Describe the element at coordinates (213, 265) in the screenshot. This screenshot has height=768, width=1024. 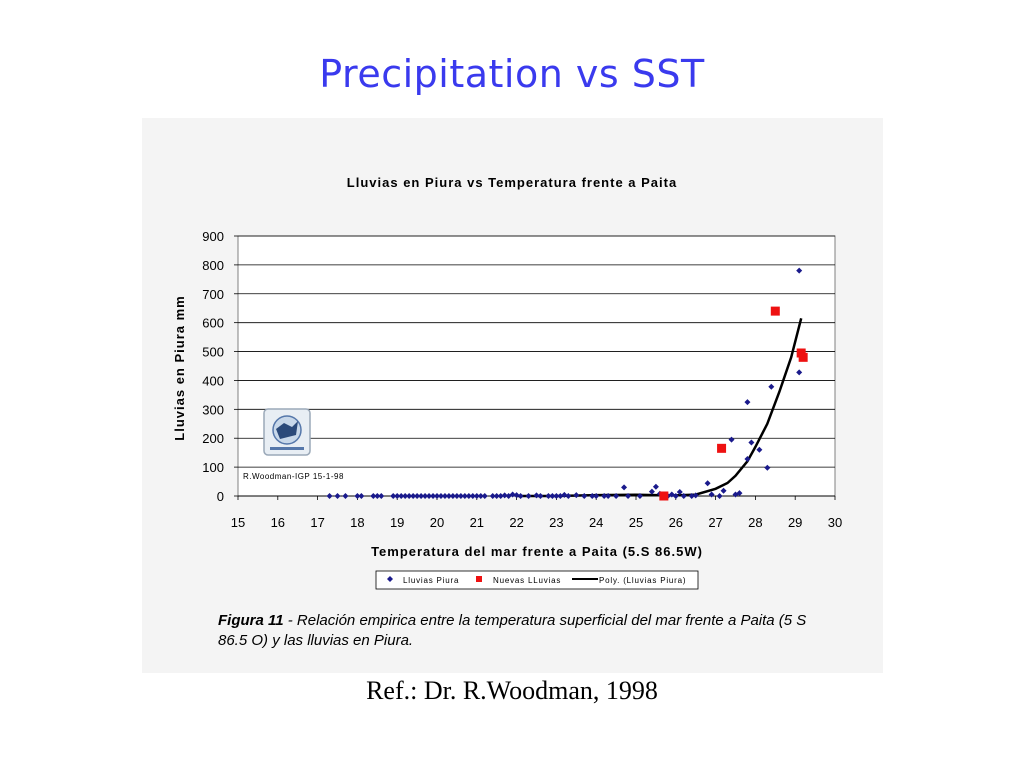
I see `y-tick-label: 800` at that location.